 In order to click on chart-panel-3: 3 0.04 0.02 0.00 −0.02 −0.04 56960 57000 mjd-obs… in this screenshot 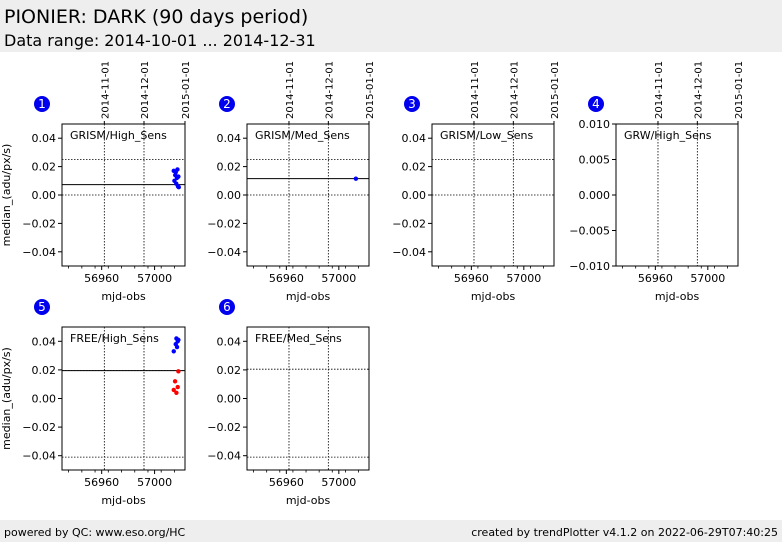, I will do `click(476, 182)`.